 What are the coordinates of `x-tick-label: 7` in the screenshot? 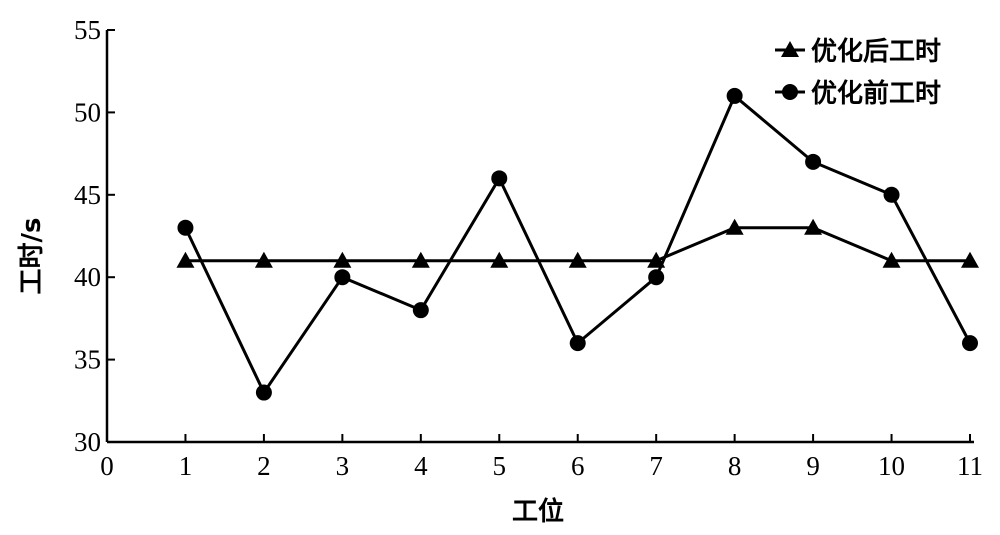 It's located at (656, 466).